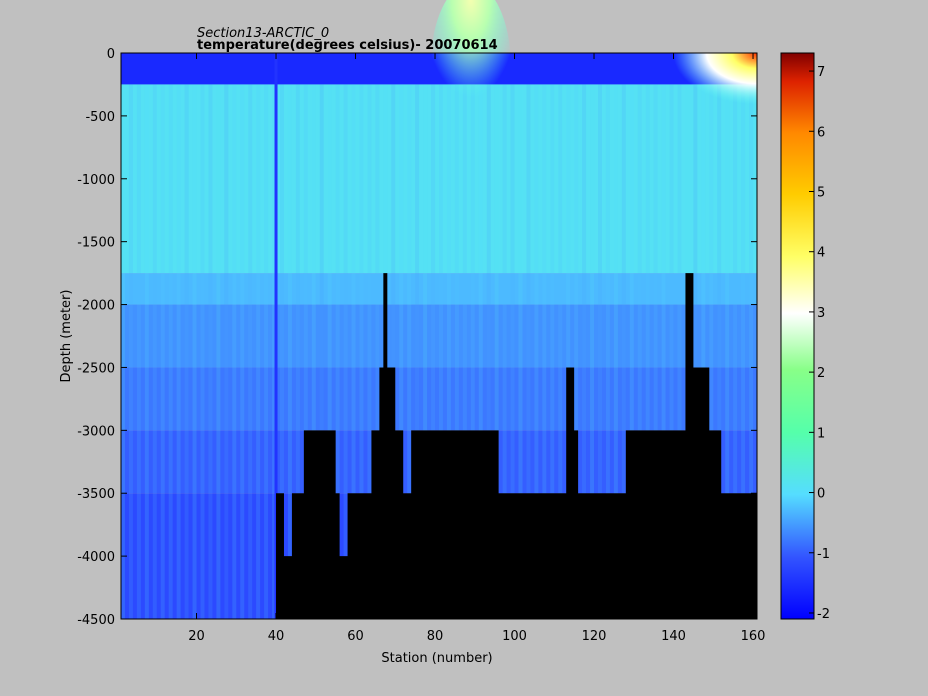 The height and width of the screenshot is (696, 928). I want to click on colorbar-tick-label: 5, so click(821, 192).